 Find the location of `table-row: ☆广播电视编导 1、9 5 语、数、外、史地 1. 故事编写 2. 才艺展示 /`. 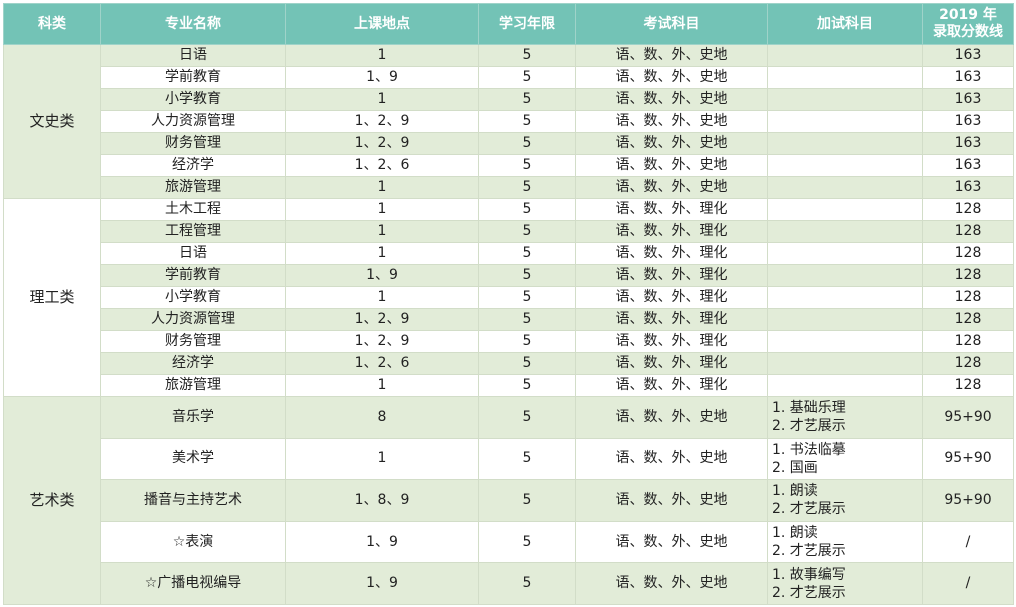

table-row: ☆广播电视编导 1、9 5 语、数、外、史地 1. 故事编写 2. 才艺展示 / is located at coordinates (509, 583).